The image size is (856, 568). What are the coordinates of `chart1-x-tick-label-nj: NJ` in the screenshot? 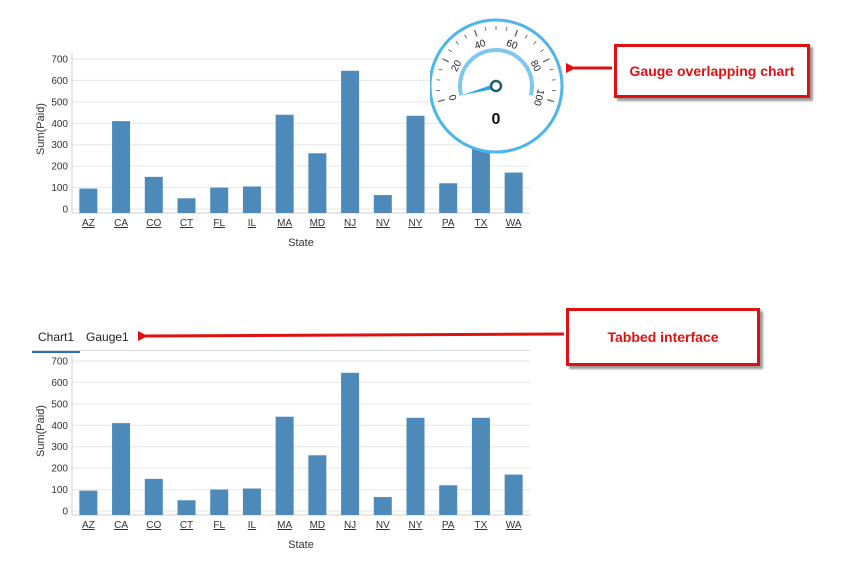 It's located at (350, 223).